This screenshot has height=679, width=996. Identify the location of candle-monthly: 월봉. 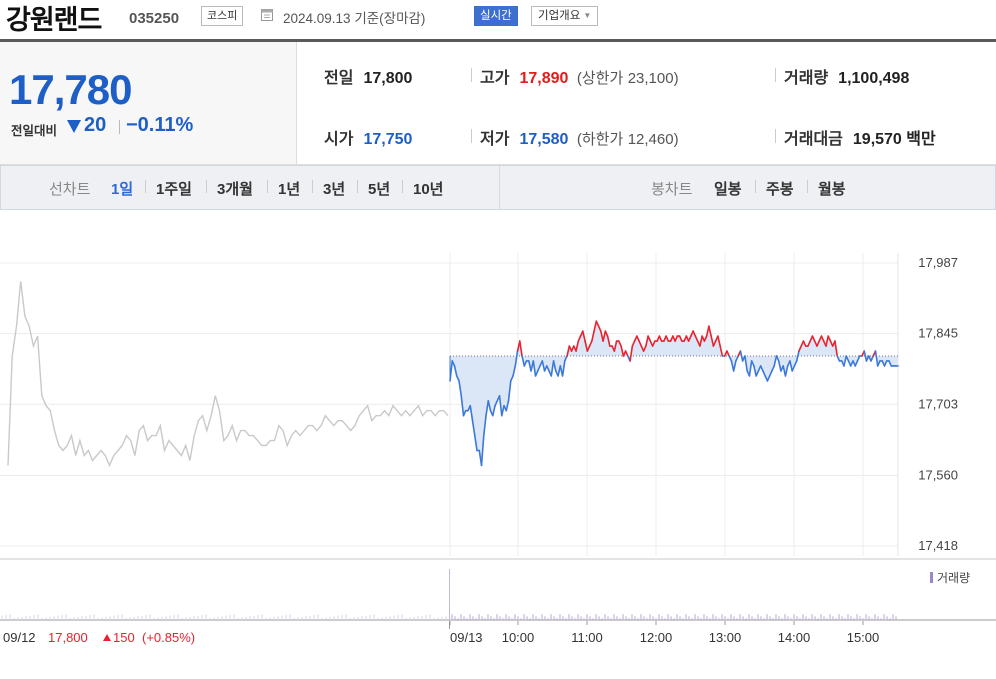
(832, 189).